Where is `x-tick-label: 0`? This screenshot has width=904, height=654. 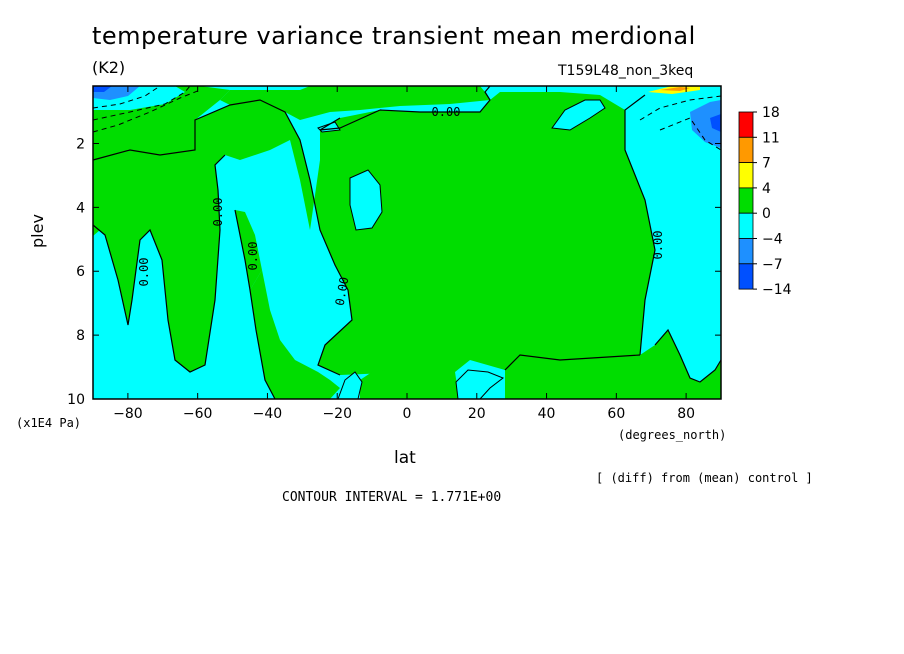
x-tick-label: 0 is located at coordinates (407, 414).